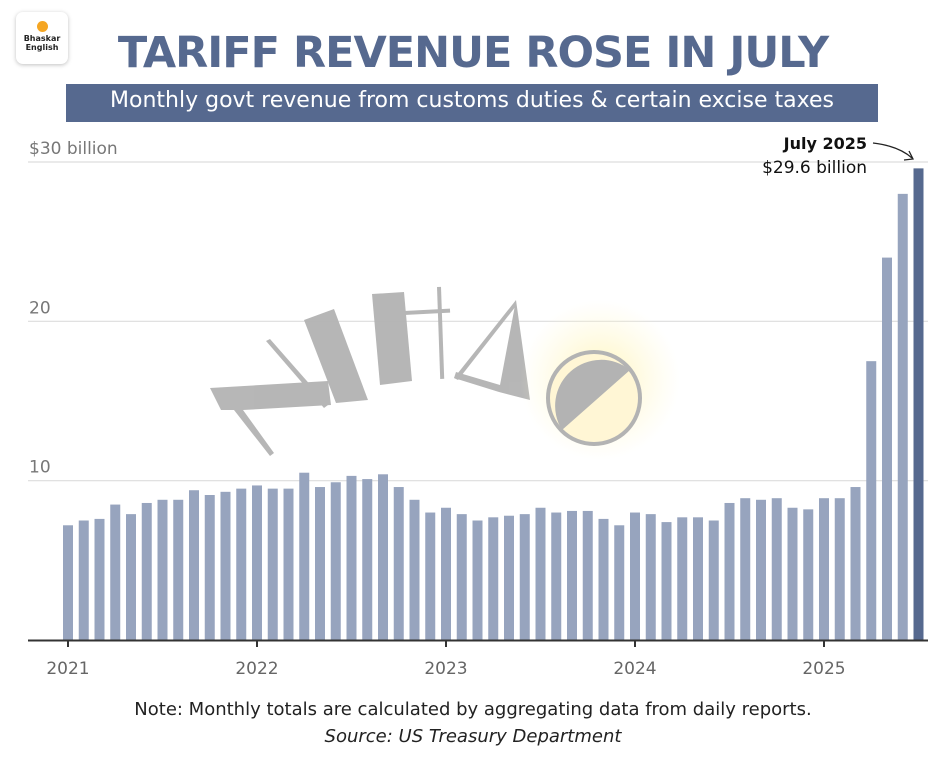  Describe the element at coordinates (887, 448) in the screenshot. I see `bar-may-2025` at that location.